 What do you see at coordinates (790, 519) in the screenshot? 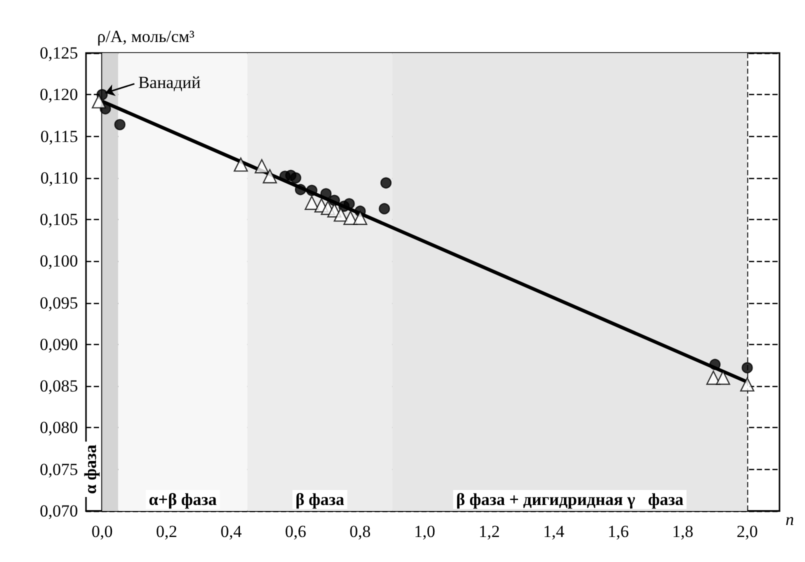
I see `x-axis-title: n` at bounding box center [790, 519].